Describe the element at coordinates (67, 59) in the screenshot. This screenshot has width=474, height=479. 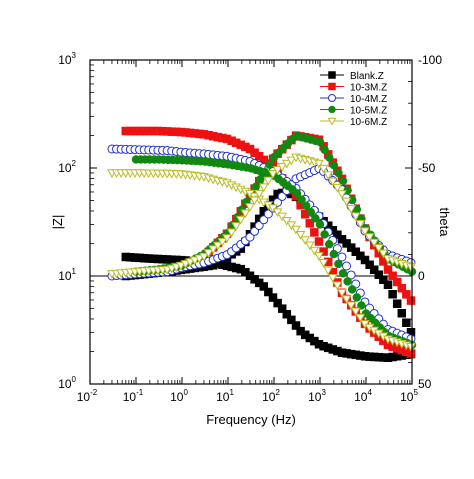
I see `y-left-tick-label: 10³` at that location.